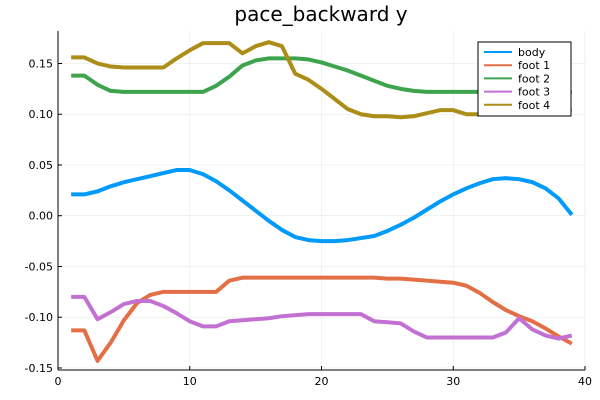 Image resolution: width=600 pixels, height=400 pixels. What do you see at coordinates (532, 52) in the screenshot?
I see `legend-label: body` at bounding box center [532, 52].